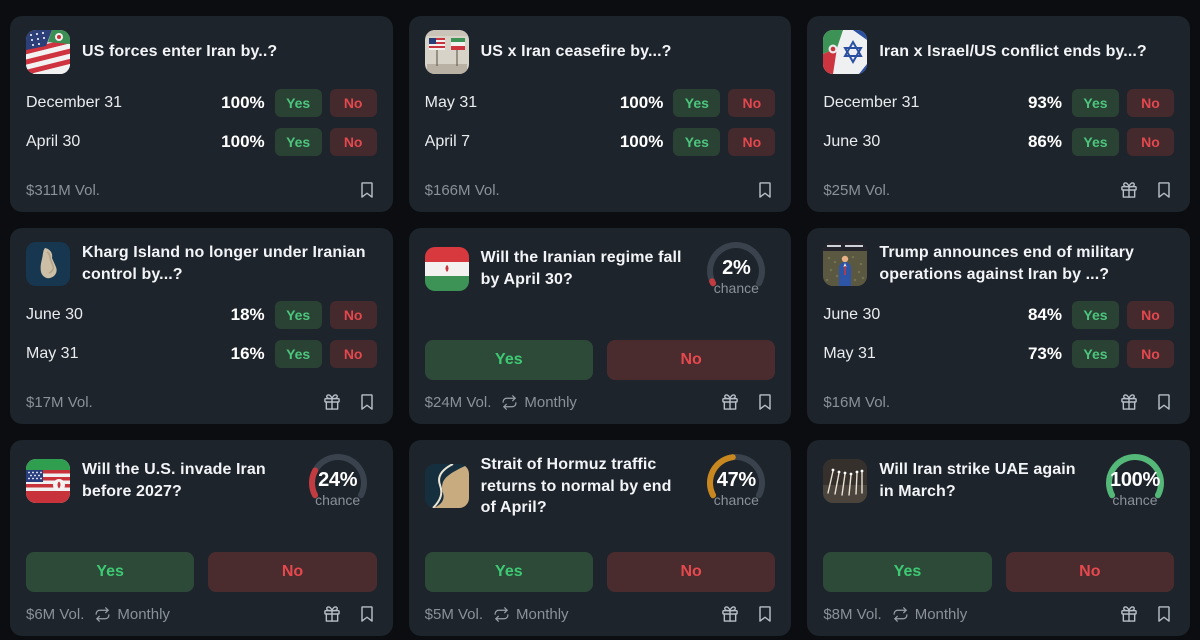 The height and width of the screenshot is (640, 1200). I want to click on market-title: Iran x Israel/US conflict ends by...?, so click(1013, 52).